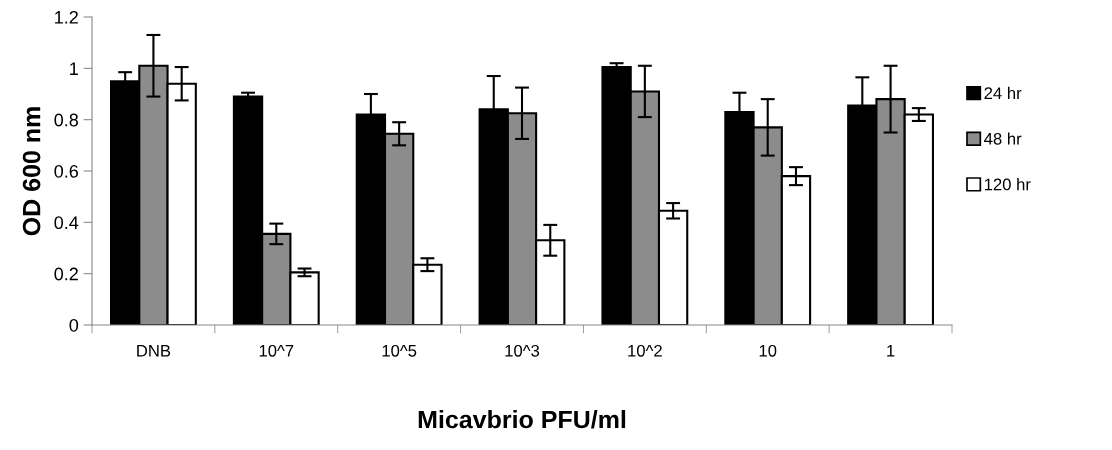 The image size is (1112, 450). Describe the element at coordinates (74, 325) in the screenshot. I see `y-tick-label: 0` at that location.